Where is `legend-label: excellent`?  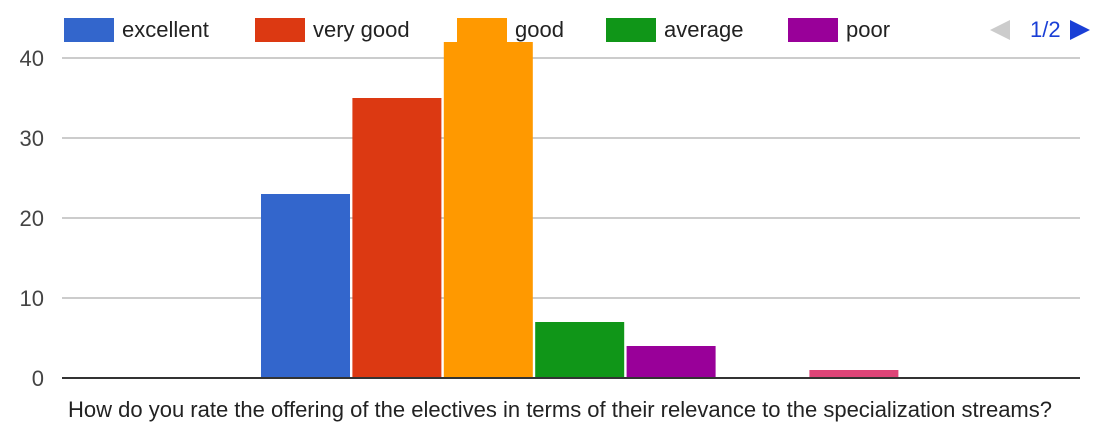 legend-label: excellent is located at coordinates (165, 29).